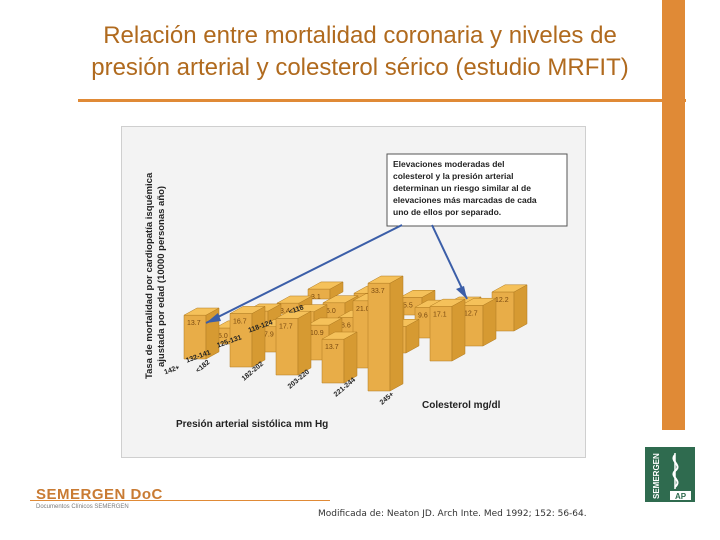  I want to click on bar: 3.1, so click(325, 291).